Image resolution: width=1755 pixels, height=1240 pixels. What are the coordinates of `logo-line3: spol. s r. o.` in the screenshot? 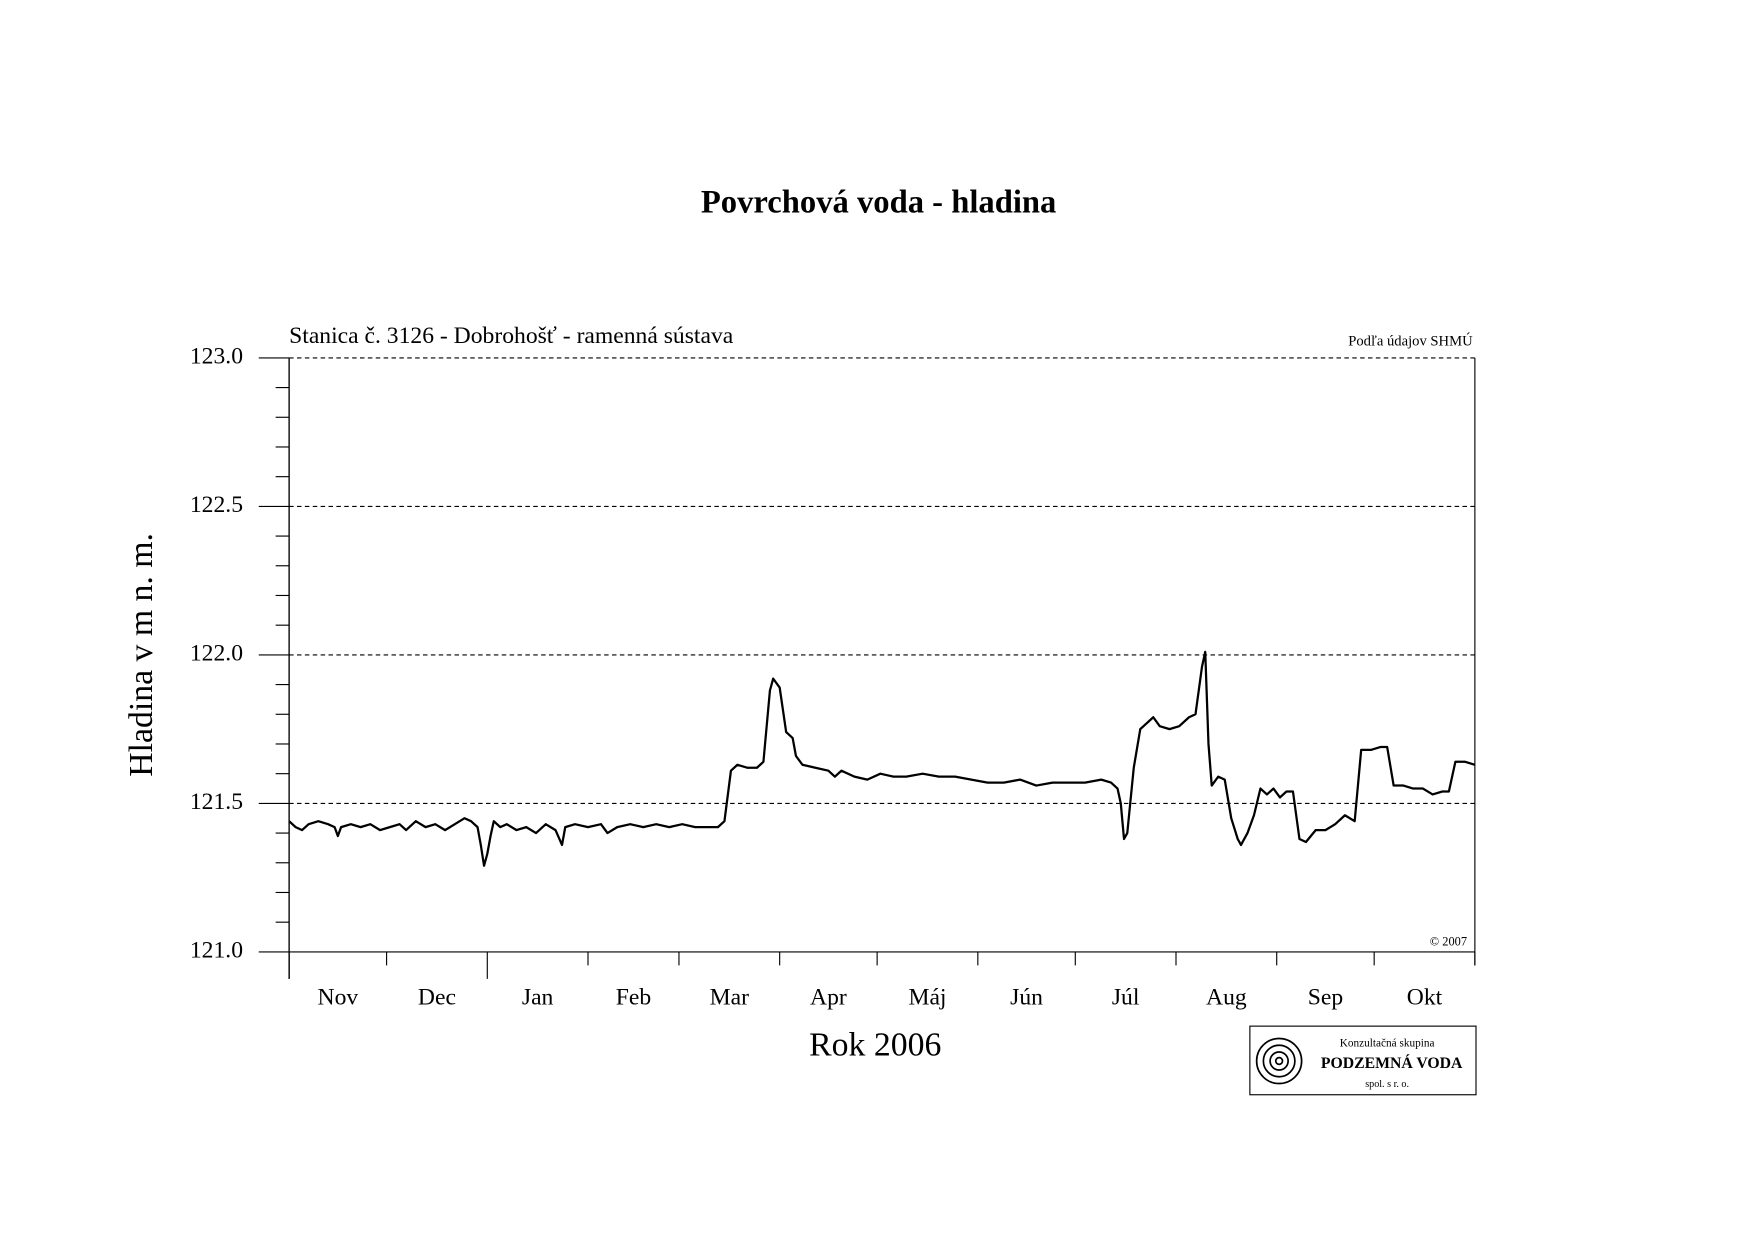 It's located at (1387, 1084).